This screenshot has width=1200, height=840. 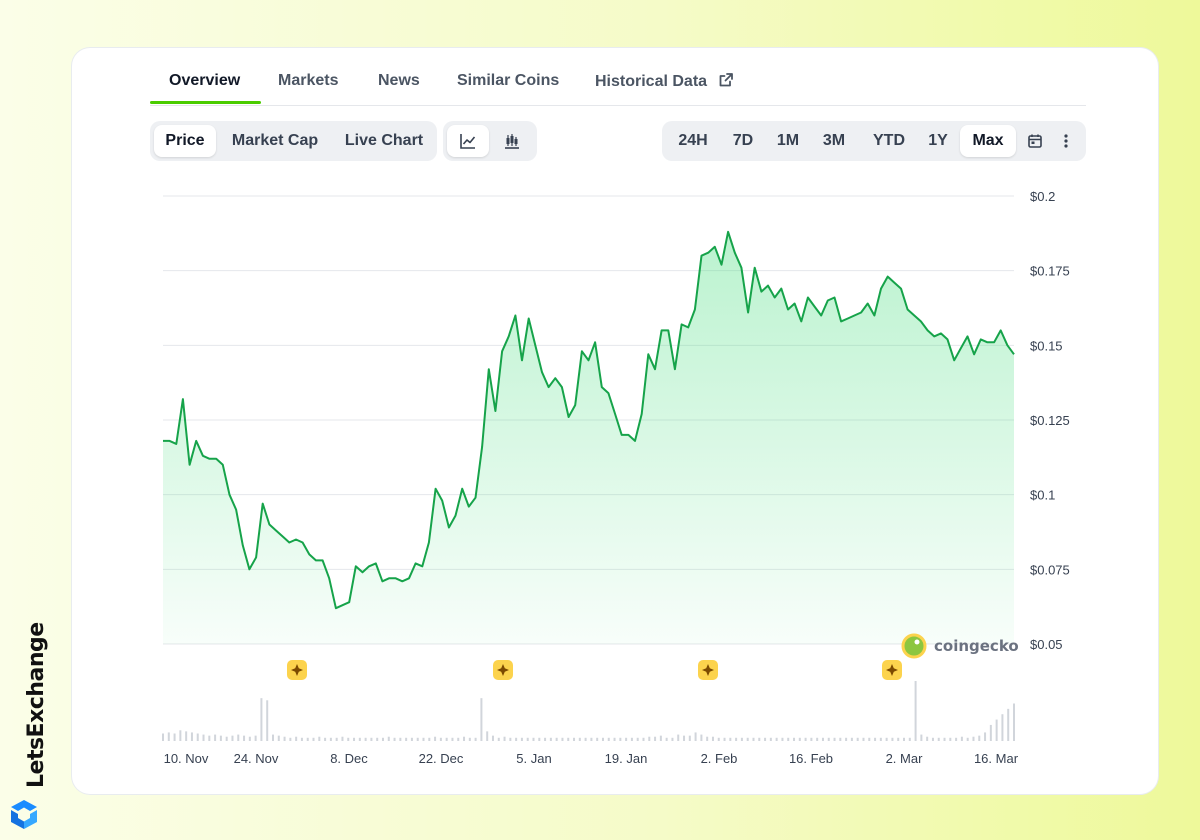 What do you see at coordinates (25, 574) in the screenshot?
I see `letsexchange-brand: LetsExchange` at bounding box center [25, 574].